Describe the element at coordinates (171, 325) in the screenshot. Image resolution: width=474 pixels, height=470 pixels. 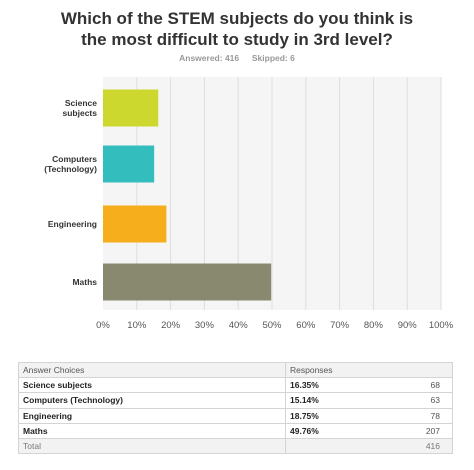
I see `x-tick-label: 20%` at that location.